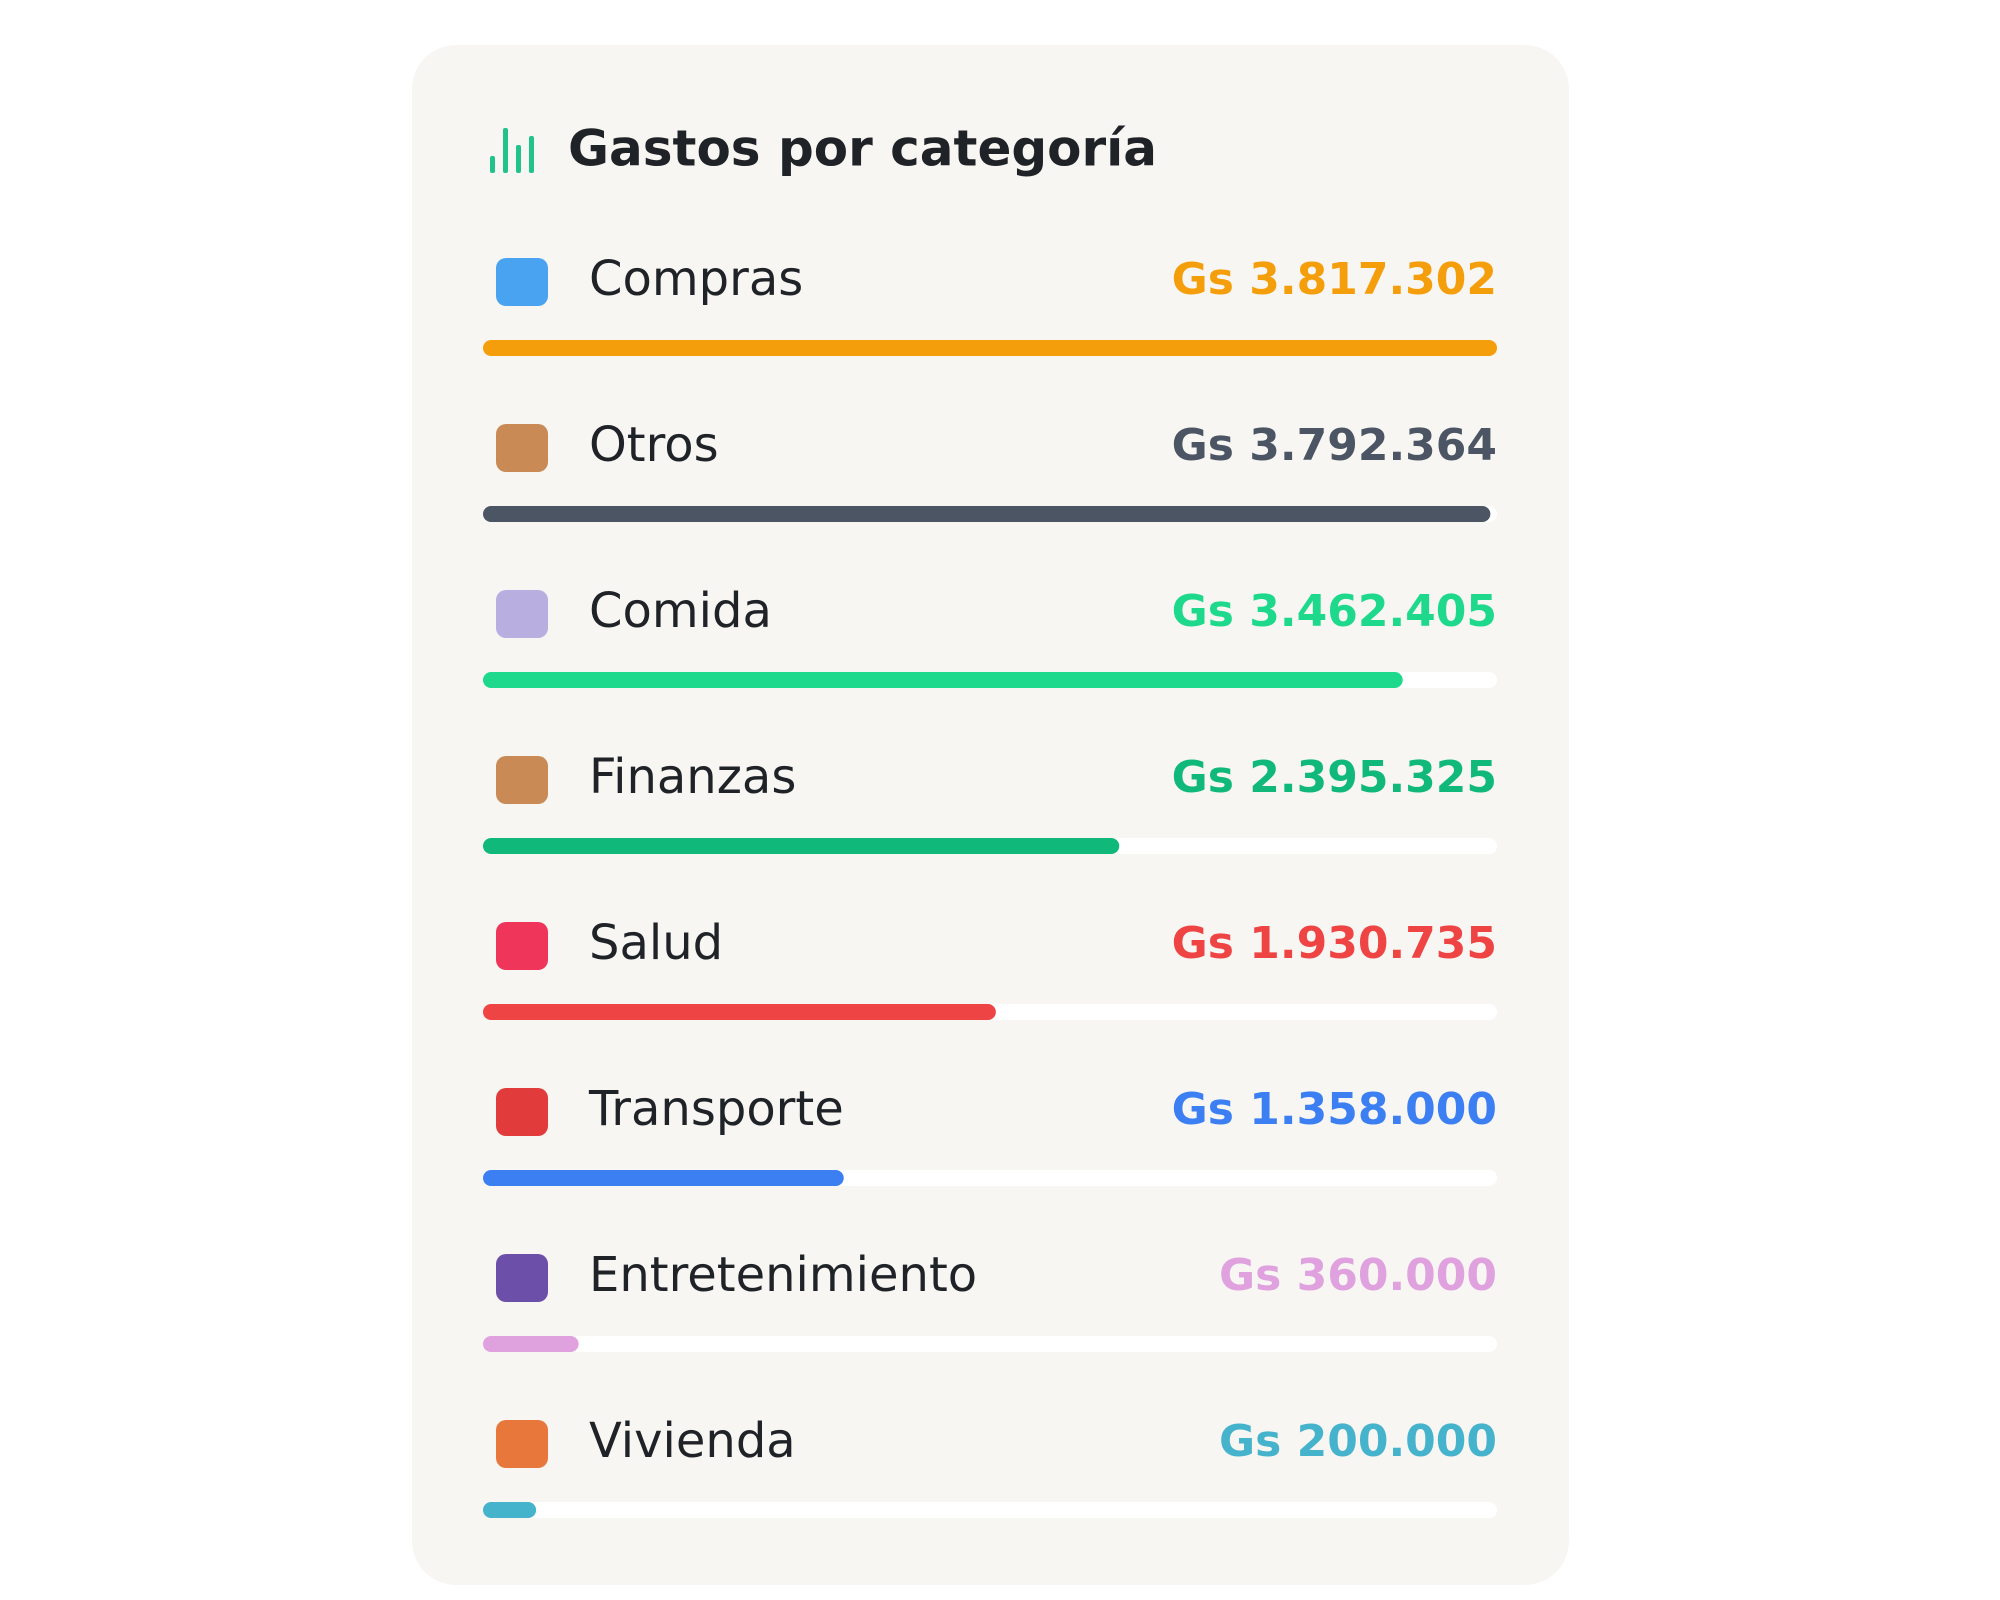 The width and height of the screenshot is (2000, 1600). Describe the element at coordinates (680, 611) in the screenshot. I see `category-label: Comida` at that location.